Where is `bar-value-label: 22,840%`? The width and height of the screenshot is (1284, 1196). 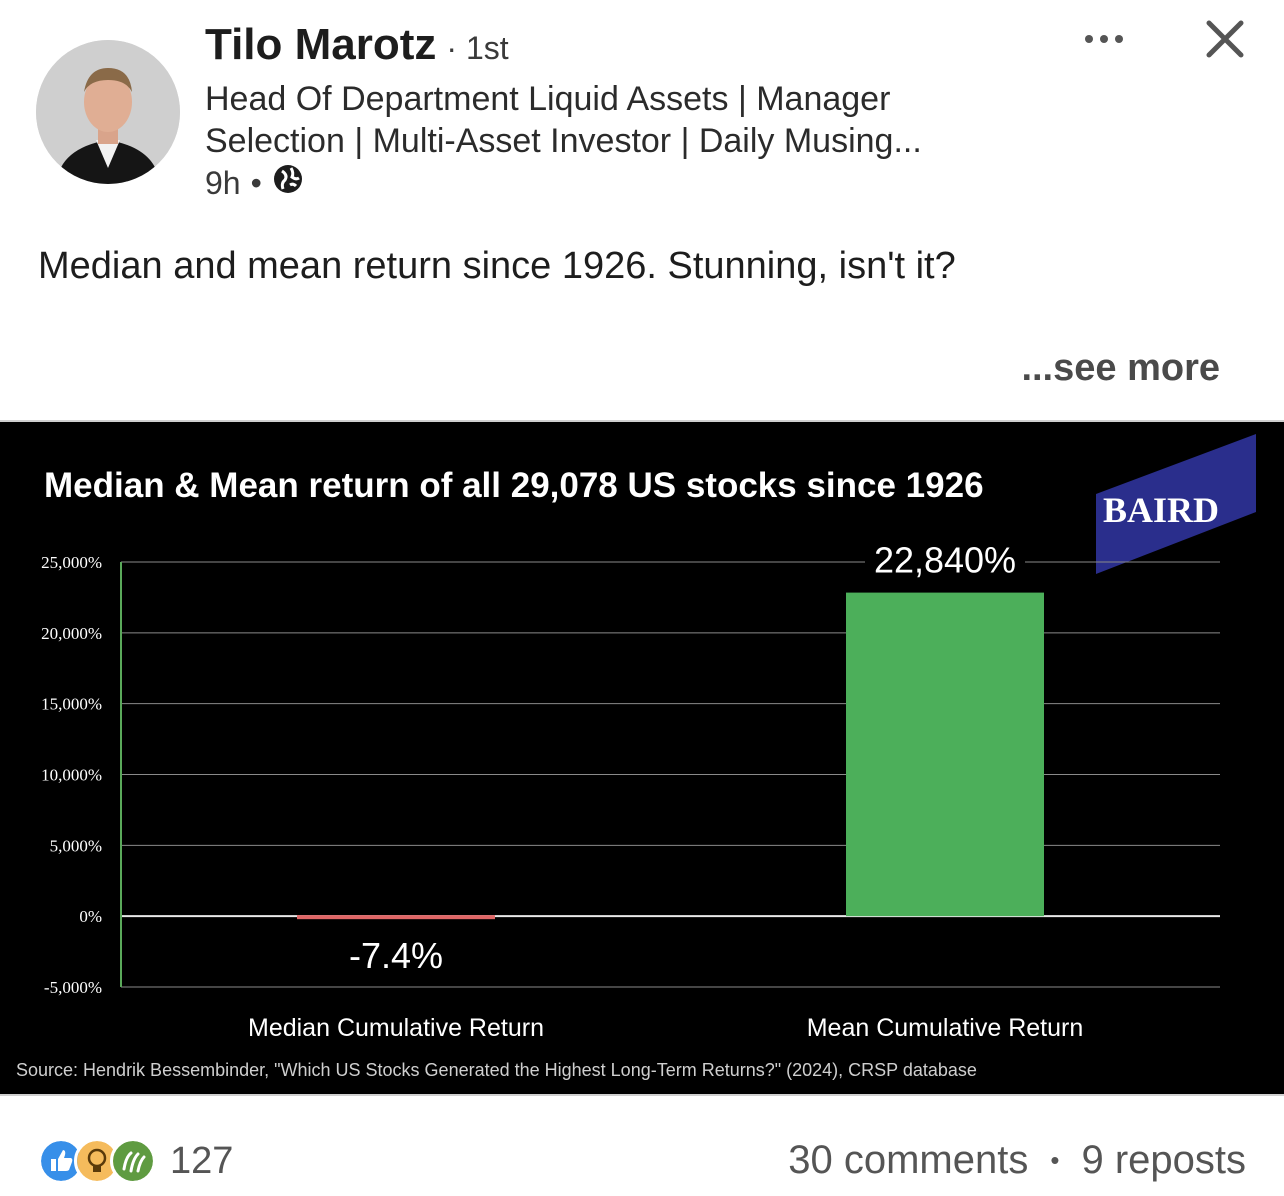
bar-value-label: 22,840% is located at coordinates (945, 560).